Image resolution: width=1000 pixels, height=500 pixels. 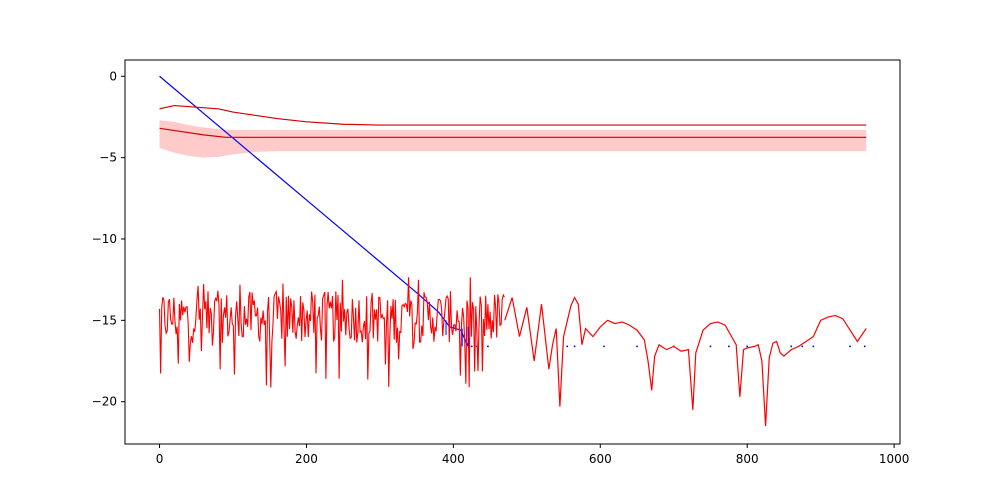 What do you see at coordinates (747, 459) in the screenshot?
I see `x-tick-label: 800` at bounding box center [747, 459].